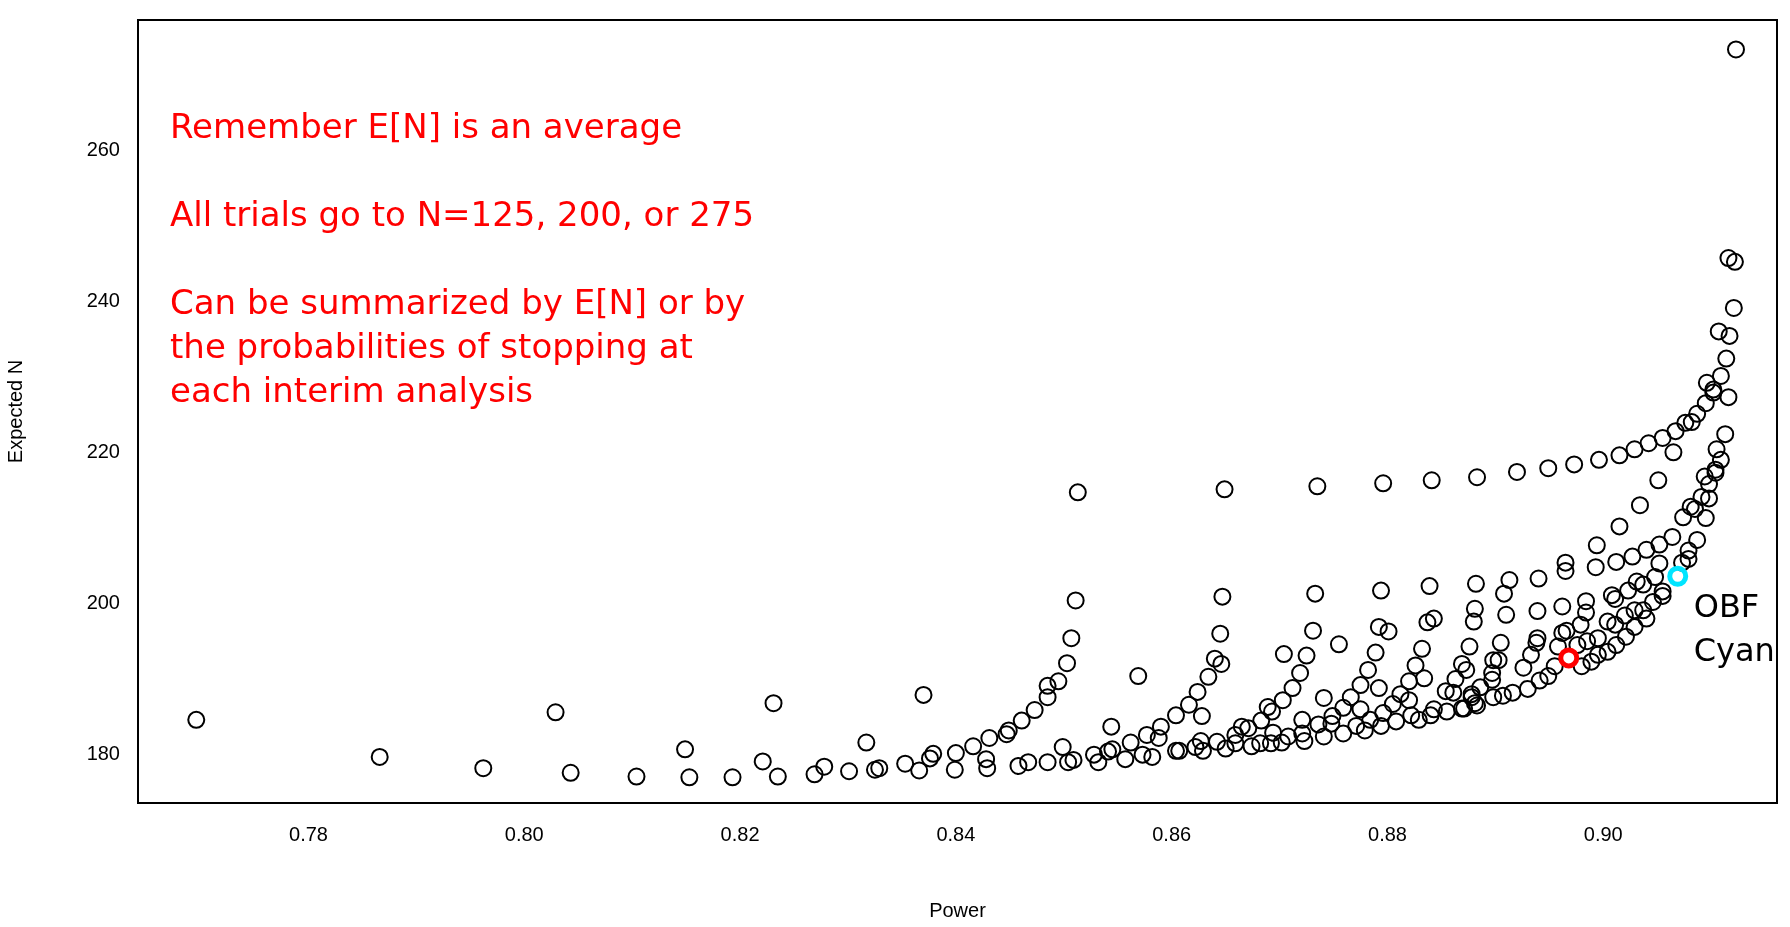 The image size is (1790, 927). Describe the element at coordinates (463, 214) in the screenshot. I see `annotation: All trials go to N=125, 200, or 275` at that location.